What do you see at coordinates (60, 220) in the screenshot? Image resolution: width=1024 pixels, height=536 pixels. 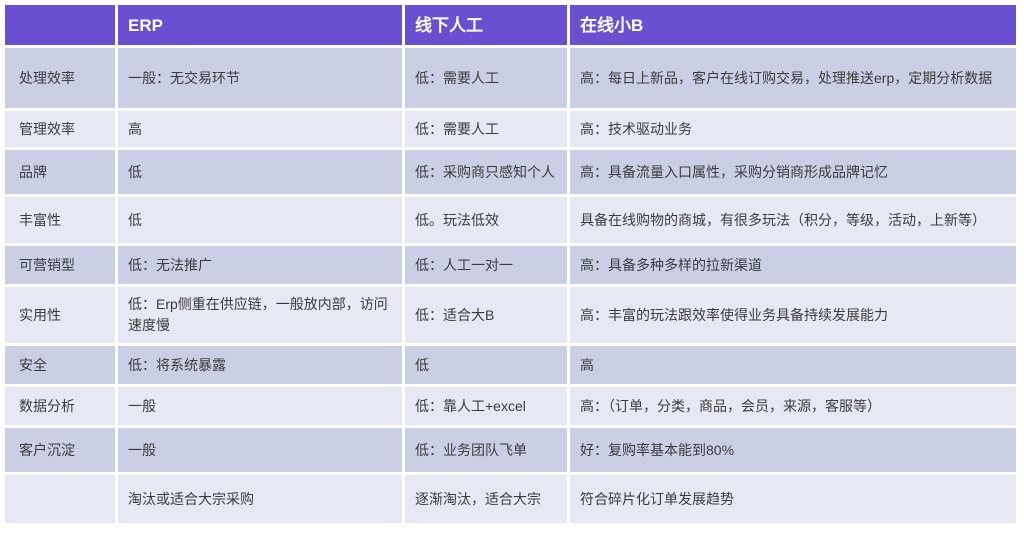 I see `row-label: 丰富性` at bounding box center [60, 220].